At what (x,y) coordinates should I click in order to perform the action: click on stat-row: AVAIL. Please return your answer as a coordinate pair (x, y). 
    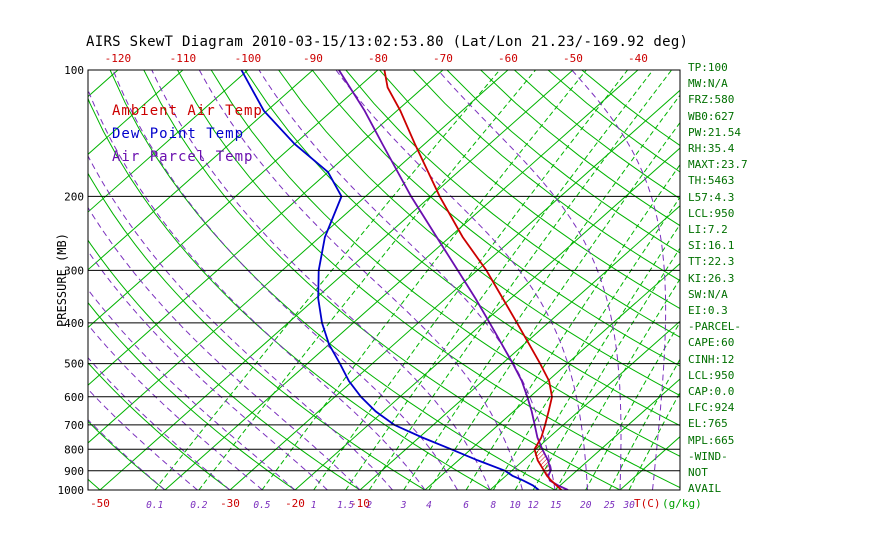
    Looking at the image, I should click on (705, 489).